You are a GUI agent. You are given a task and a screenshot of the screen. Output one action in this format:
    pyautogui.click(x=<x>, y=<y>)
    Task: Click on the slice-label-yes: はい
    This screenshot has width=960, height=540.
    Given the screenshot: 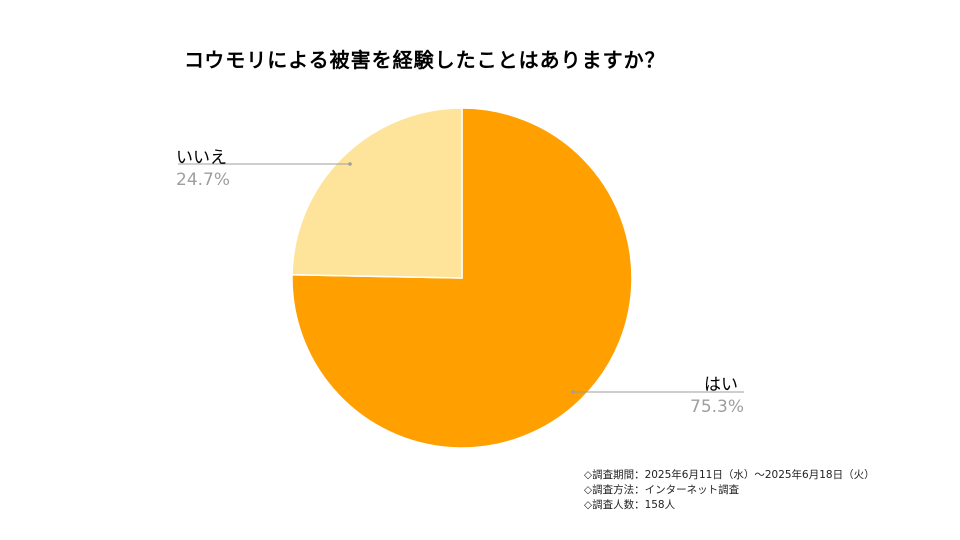 What is the action you would take?
    pyautogui.click(x=721, y=385)
    